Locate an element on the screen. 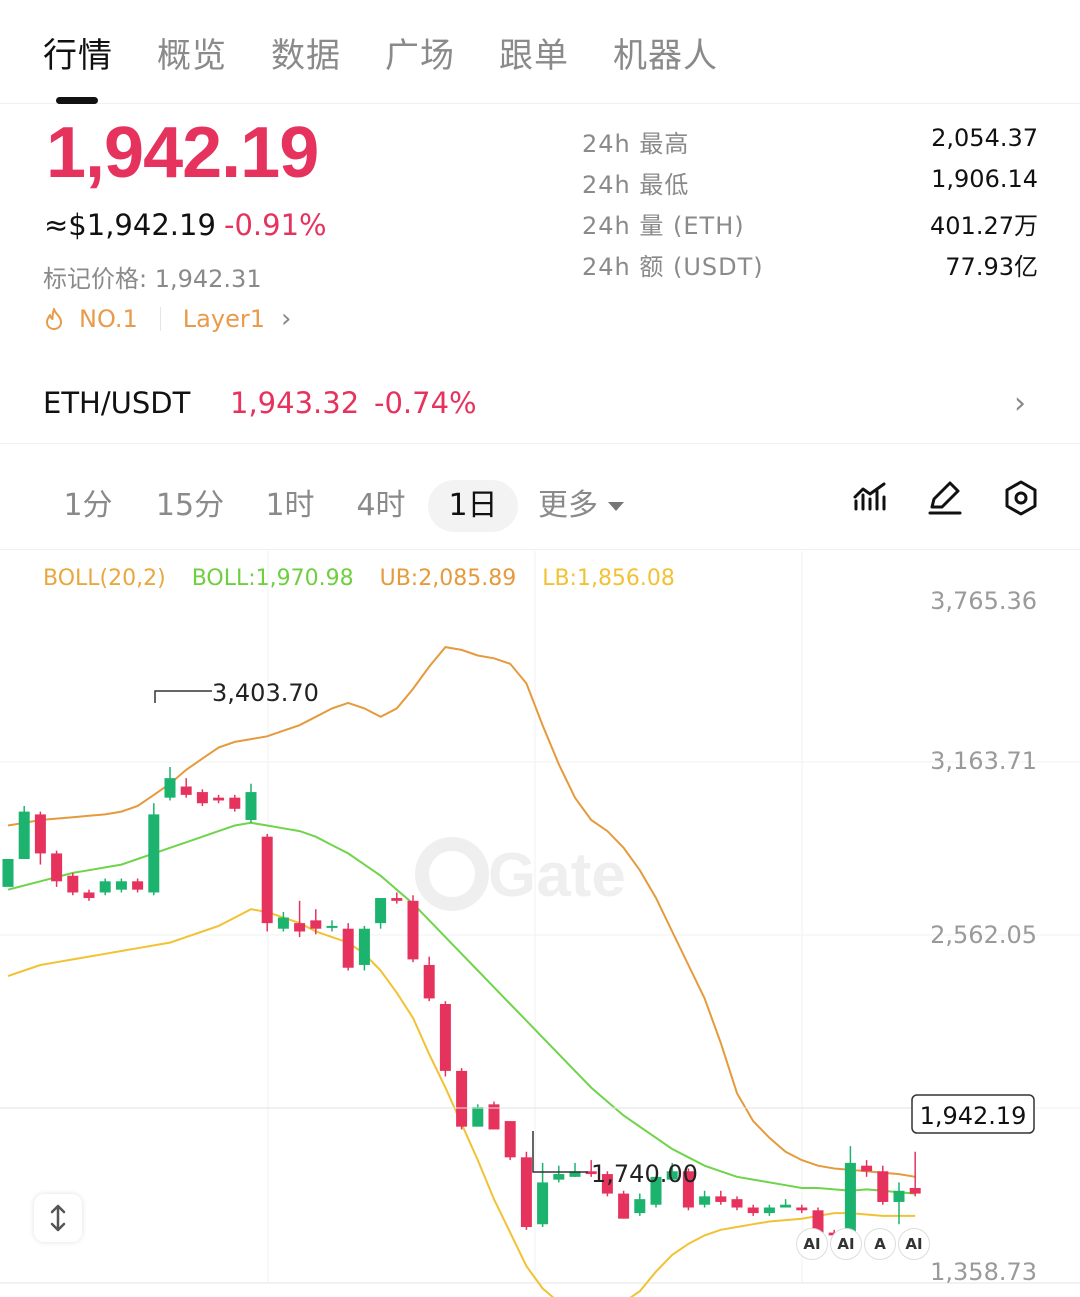  interval-more: 更多 is located at coordinates (591, 506).